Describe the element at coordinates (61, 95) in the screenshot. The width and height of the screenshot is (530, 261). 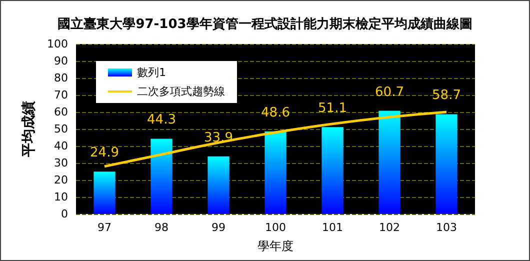
I see `y-tick-label: 70` at that location.